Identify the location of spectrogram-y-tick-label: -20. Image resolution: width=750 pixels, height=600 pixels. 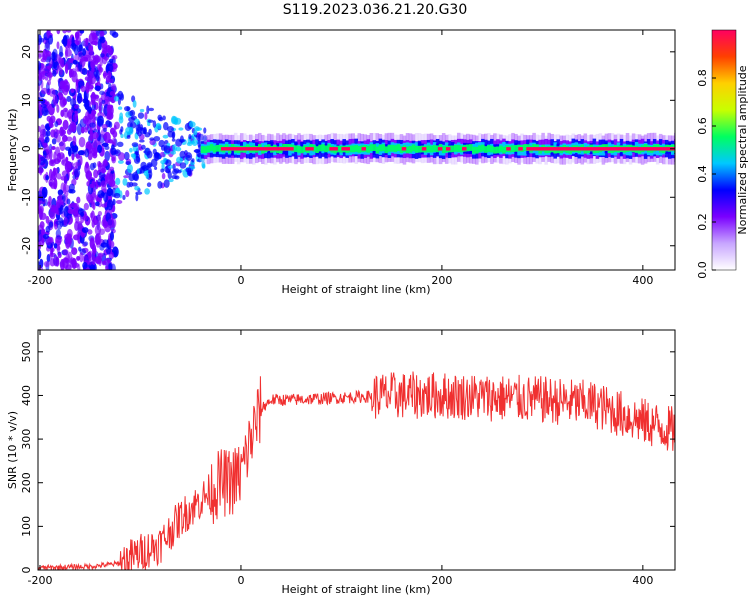
(26, 246).